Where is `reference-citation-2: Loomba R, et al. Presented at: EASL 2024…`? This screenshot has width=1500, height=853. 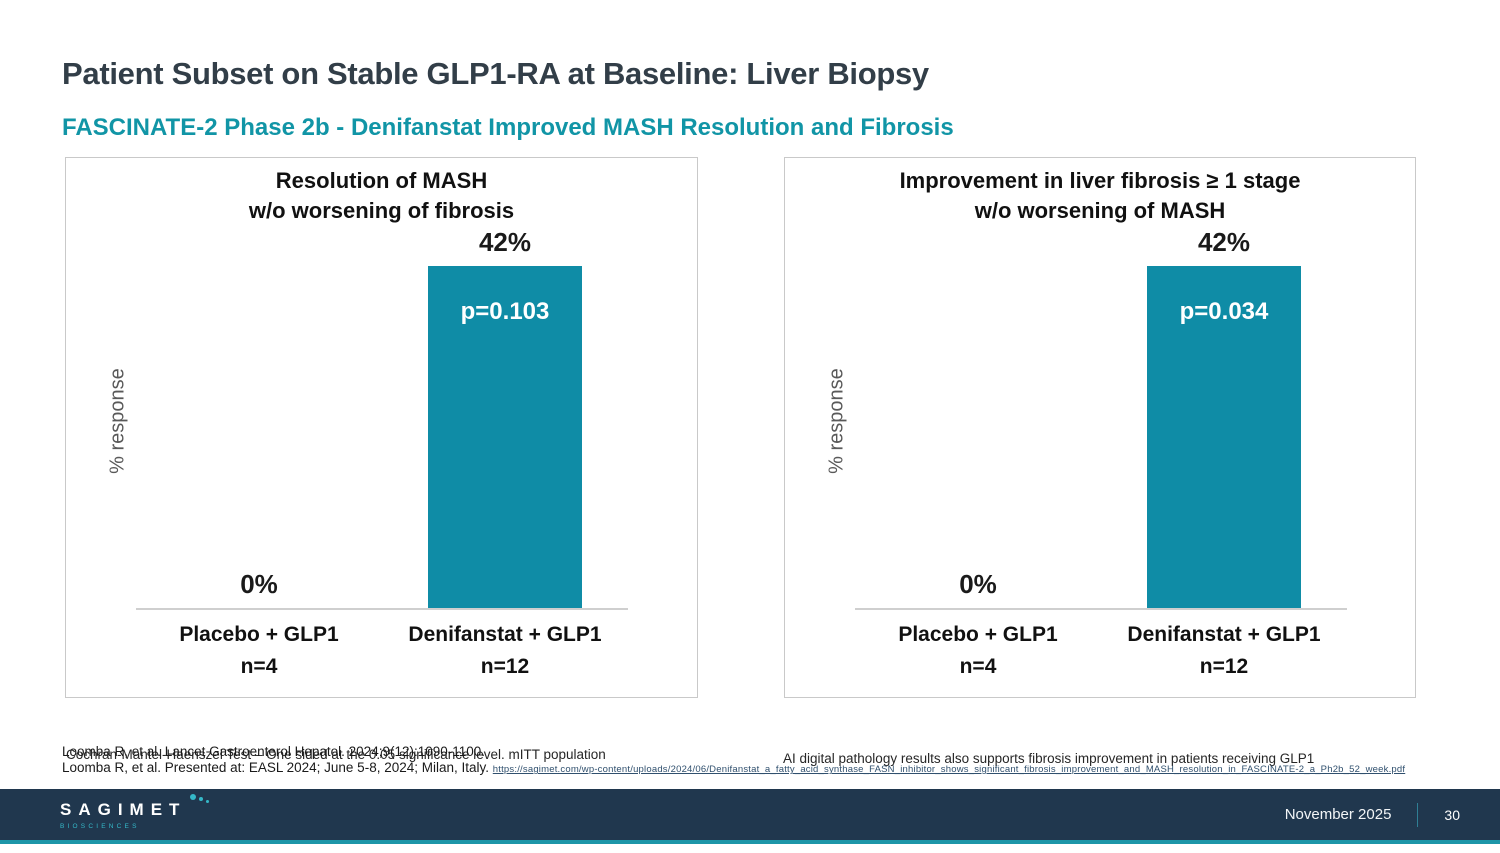 reference-citation-2: Loomba R, et al. Presented at: EASL 2024… is located at coordinates (733, 768).